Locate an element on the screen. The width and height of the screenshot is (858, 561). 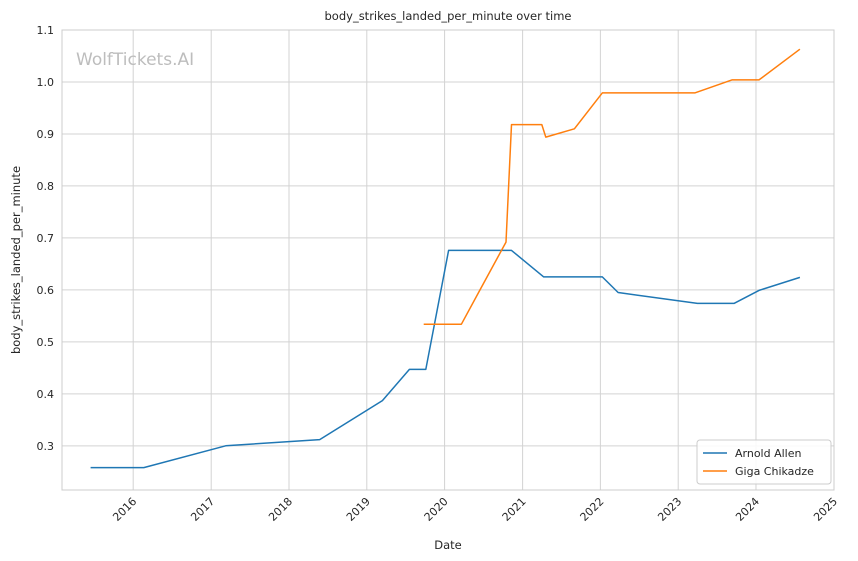
legend: Arnold Allen Giga Chikadze is located at coordinates (764, 462).